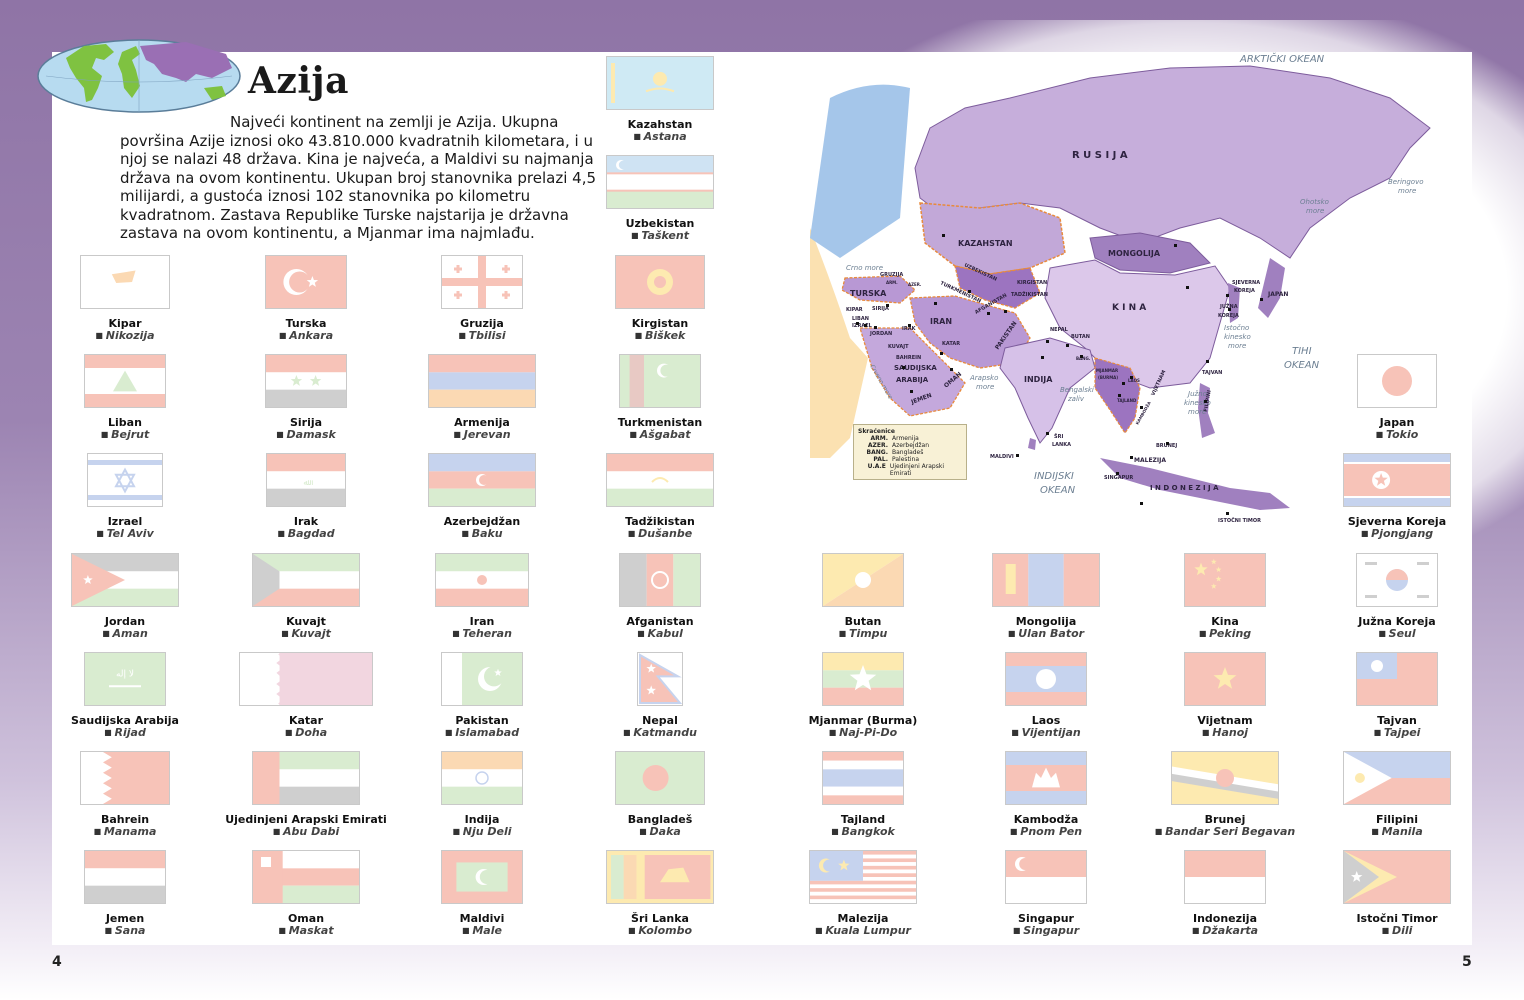  Describe the element at coordinates (306, 634) in the screenshot. I see `capital-name: Kuvajt` at that location.